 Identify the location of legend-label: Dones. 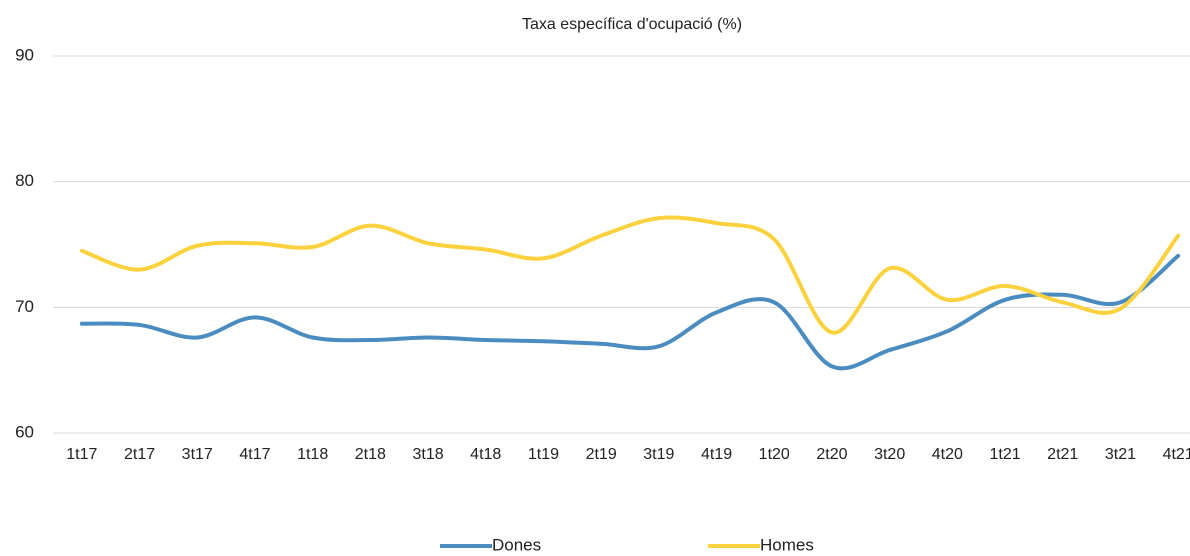
(516, 544).